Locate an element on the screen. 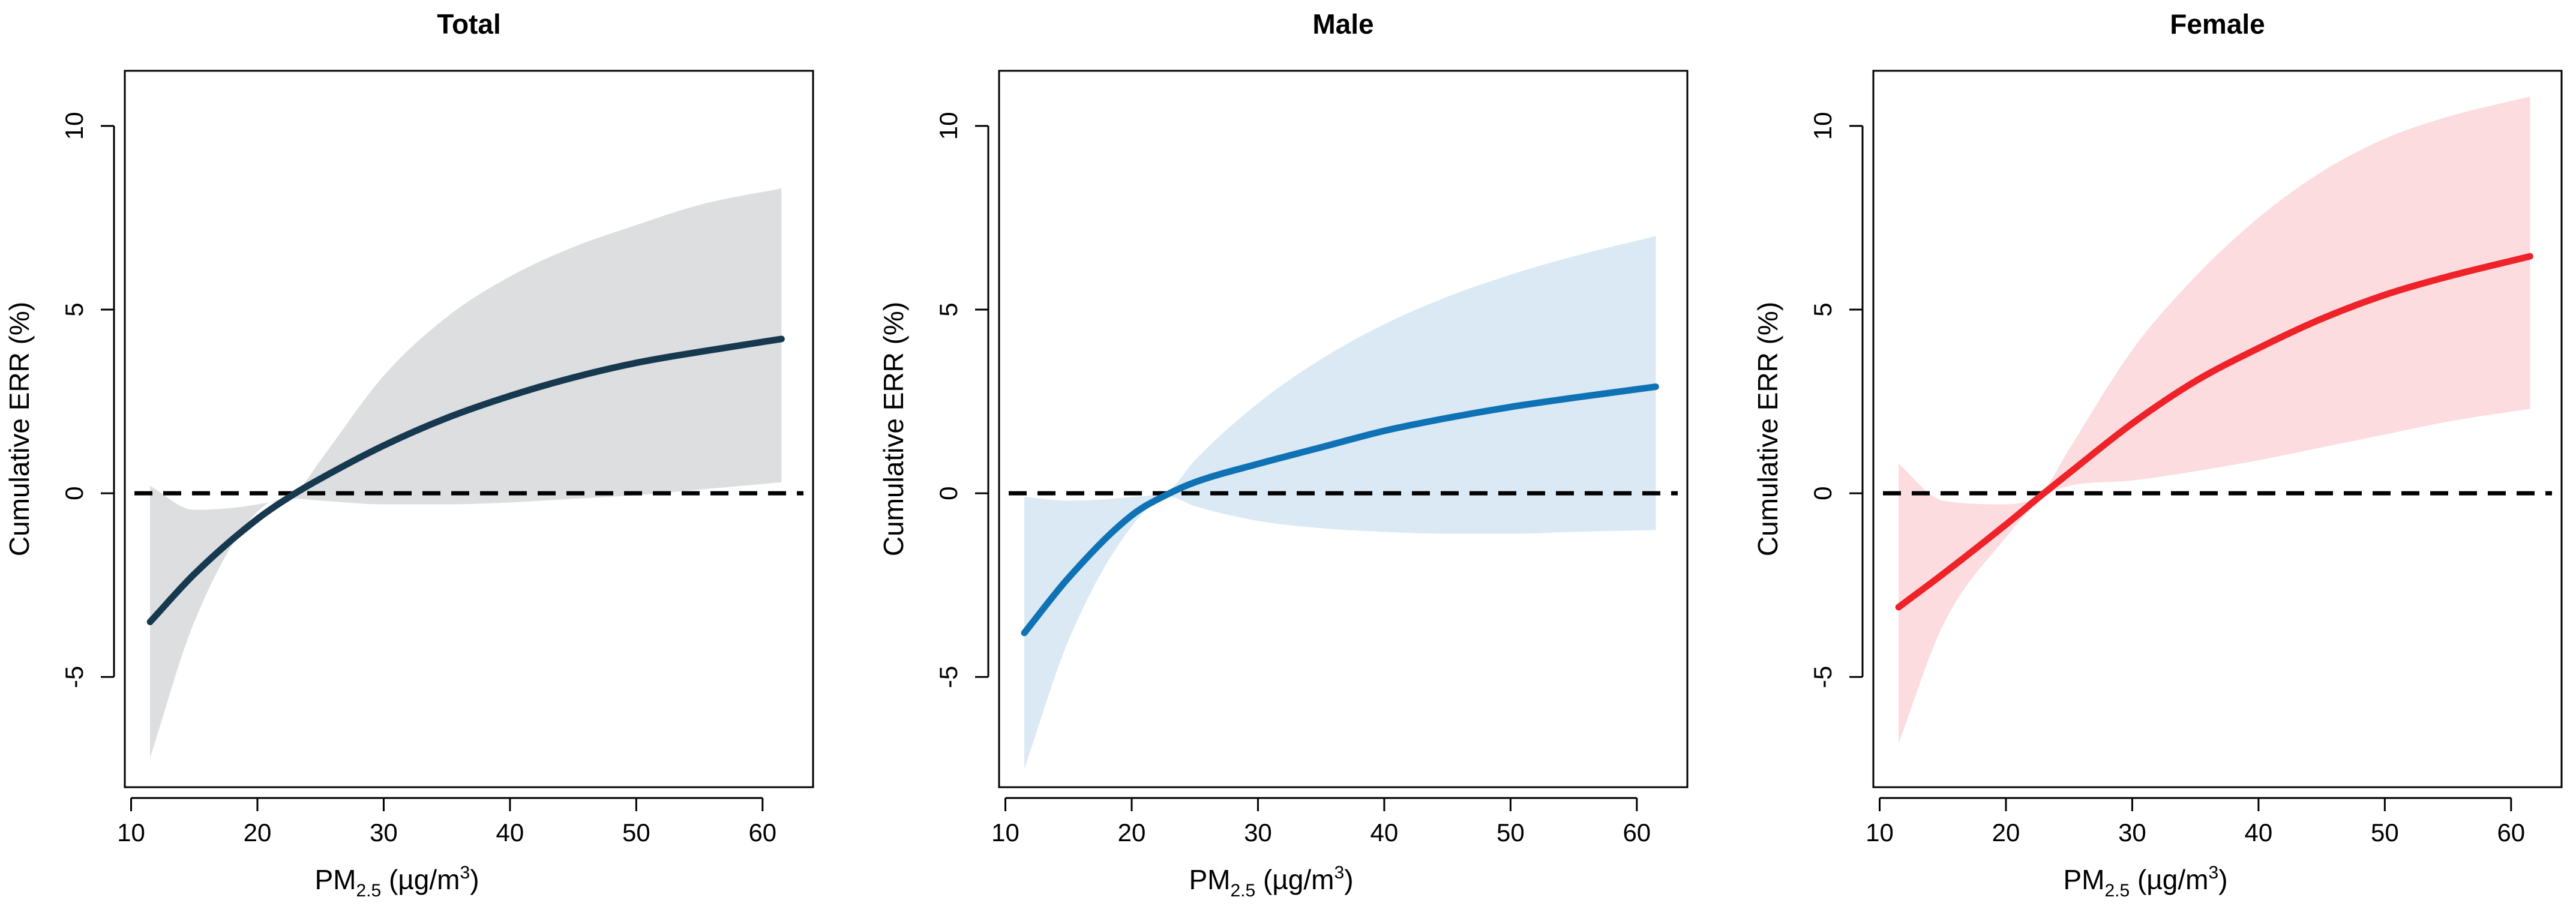 This screenshot has height=912, width=2576. panel-title: Total is located at coordinates (468, 24).